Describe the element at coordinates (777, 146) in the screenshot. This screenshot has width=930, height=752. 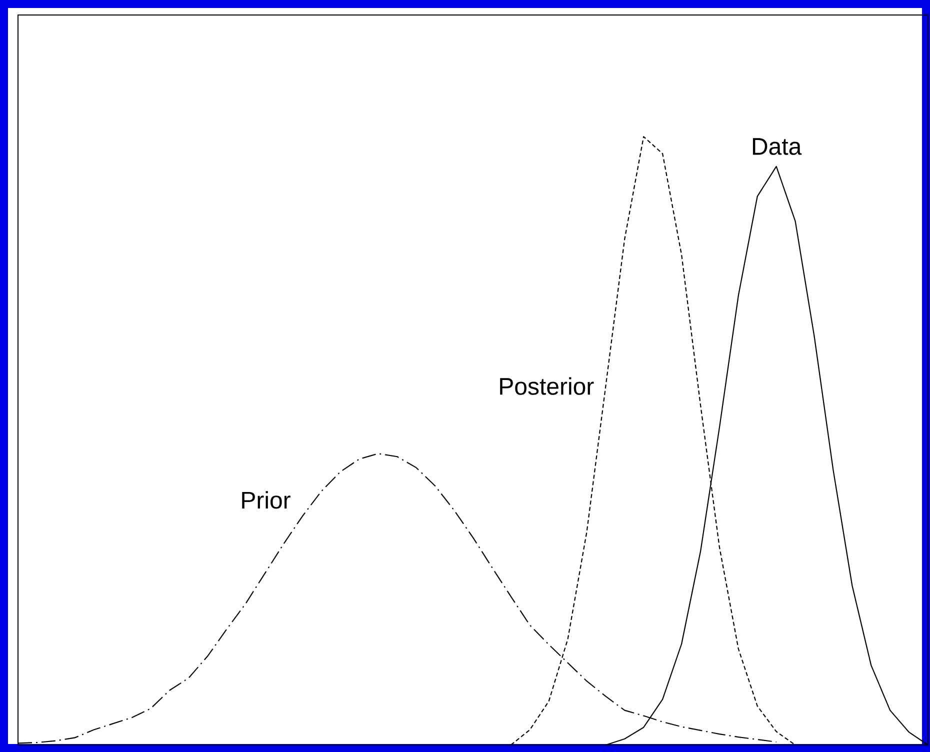
I see `series-label: Data` at that location.